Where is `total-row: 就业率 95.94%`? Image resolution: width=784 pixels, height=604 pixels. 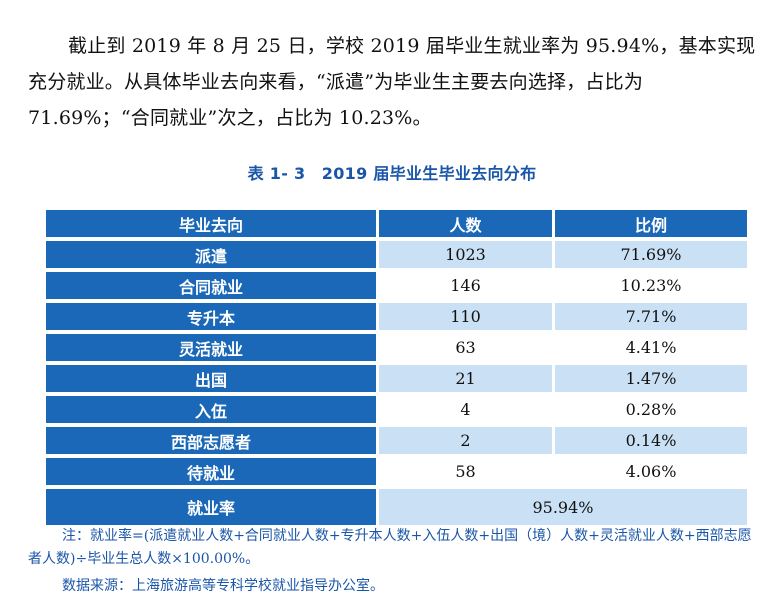
total-row: 就业率 95.94% is located at coordinates (396, 507).